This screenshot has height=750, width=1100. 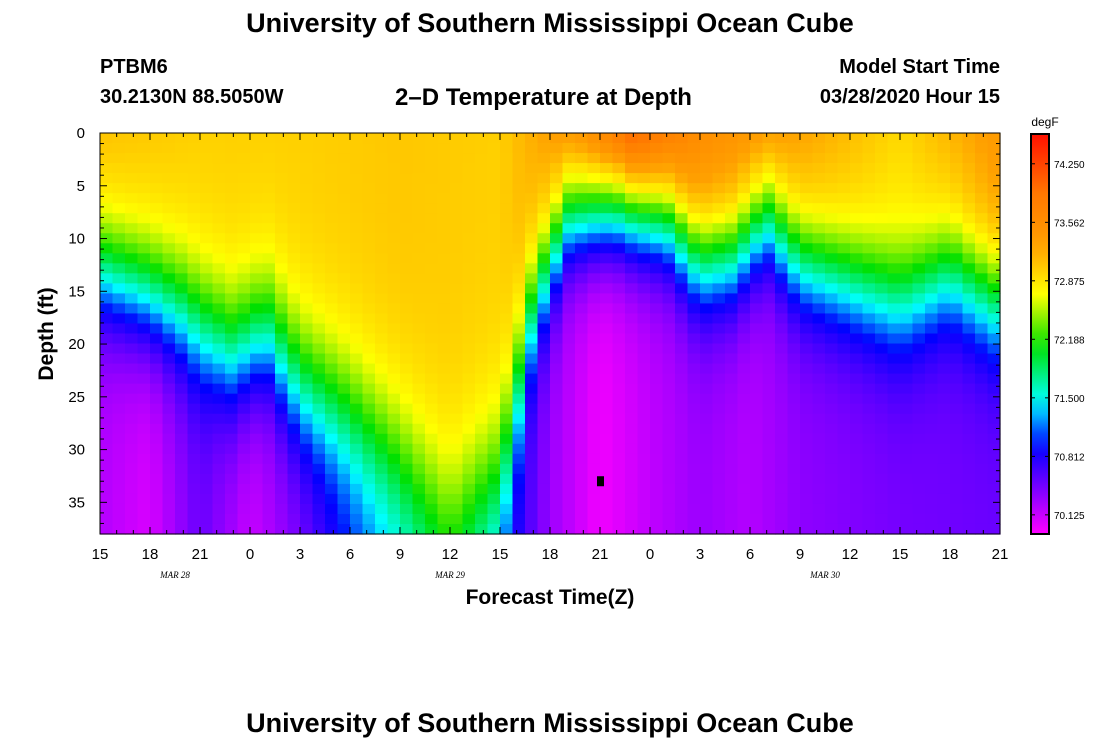 I want to click on colorbar-scale, so click(x=1040, y=334).